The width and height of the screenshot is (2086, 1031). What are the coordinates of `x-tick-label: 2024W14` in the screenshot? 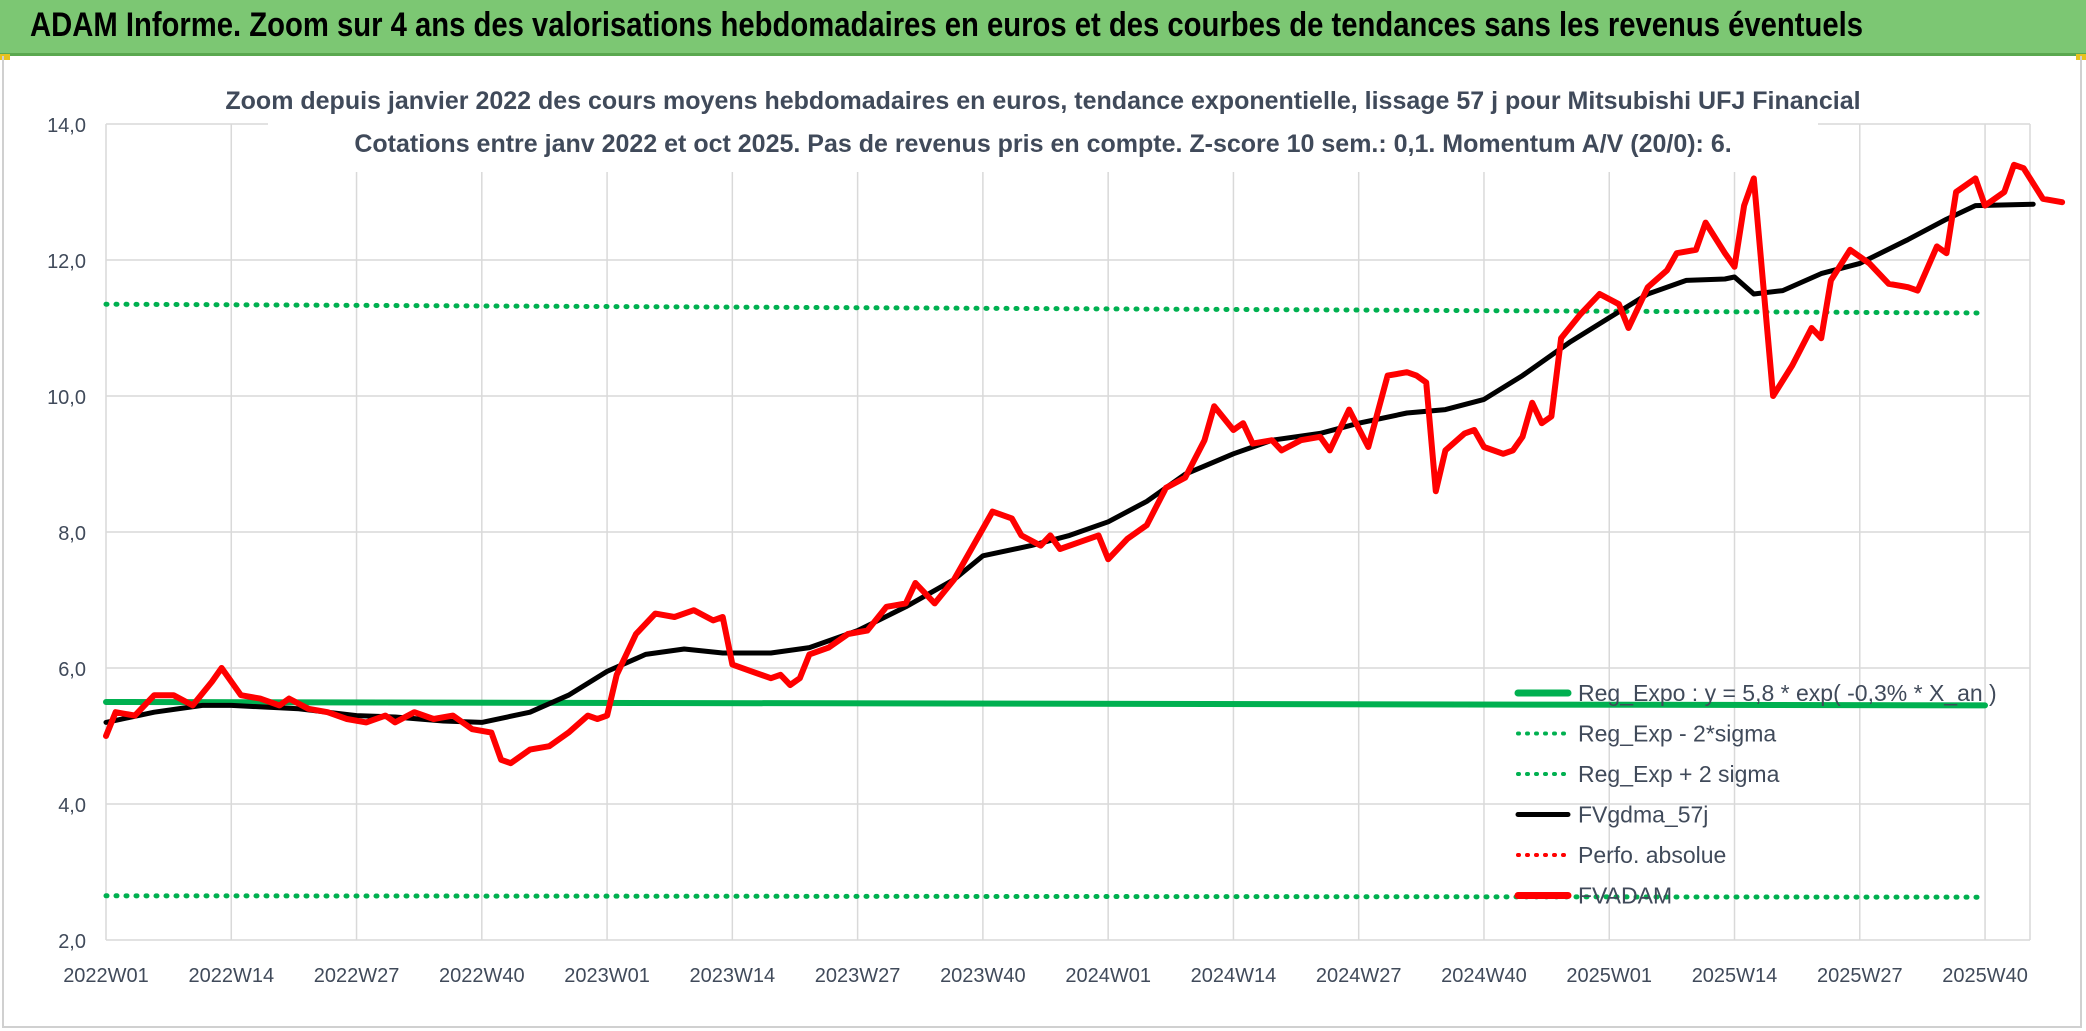 It's located at (1234, 976).